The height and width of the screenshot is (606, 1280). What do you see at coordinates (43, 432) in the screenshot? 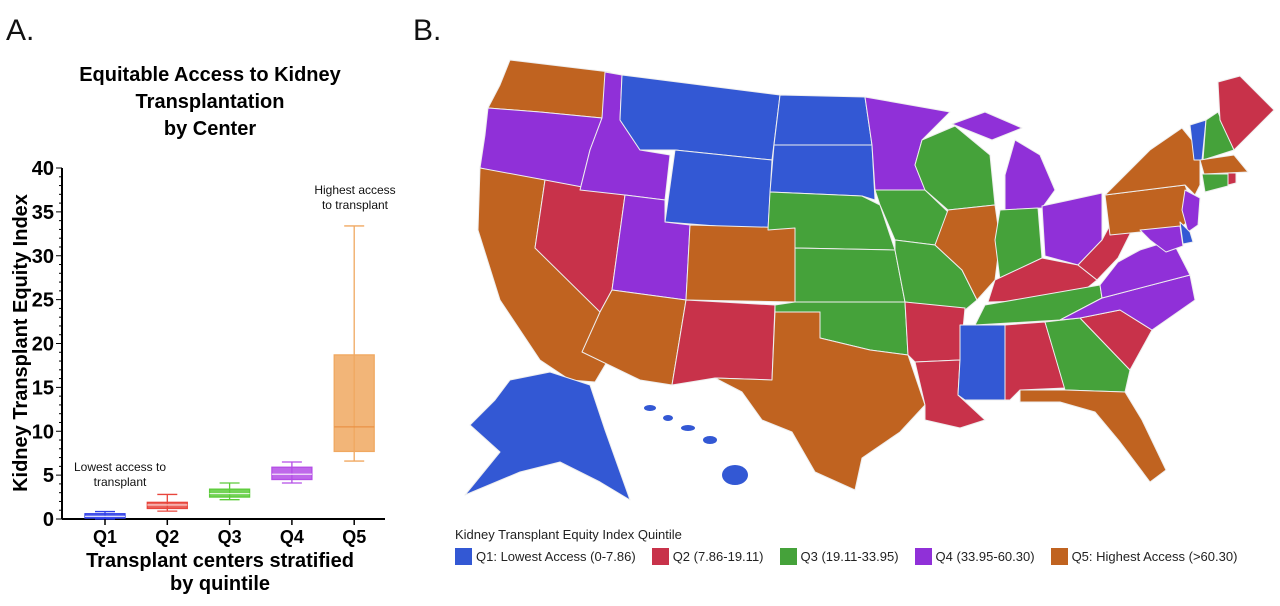
I see `y-tick-label: 10` at bounding box center [43, 432].